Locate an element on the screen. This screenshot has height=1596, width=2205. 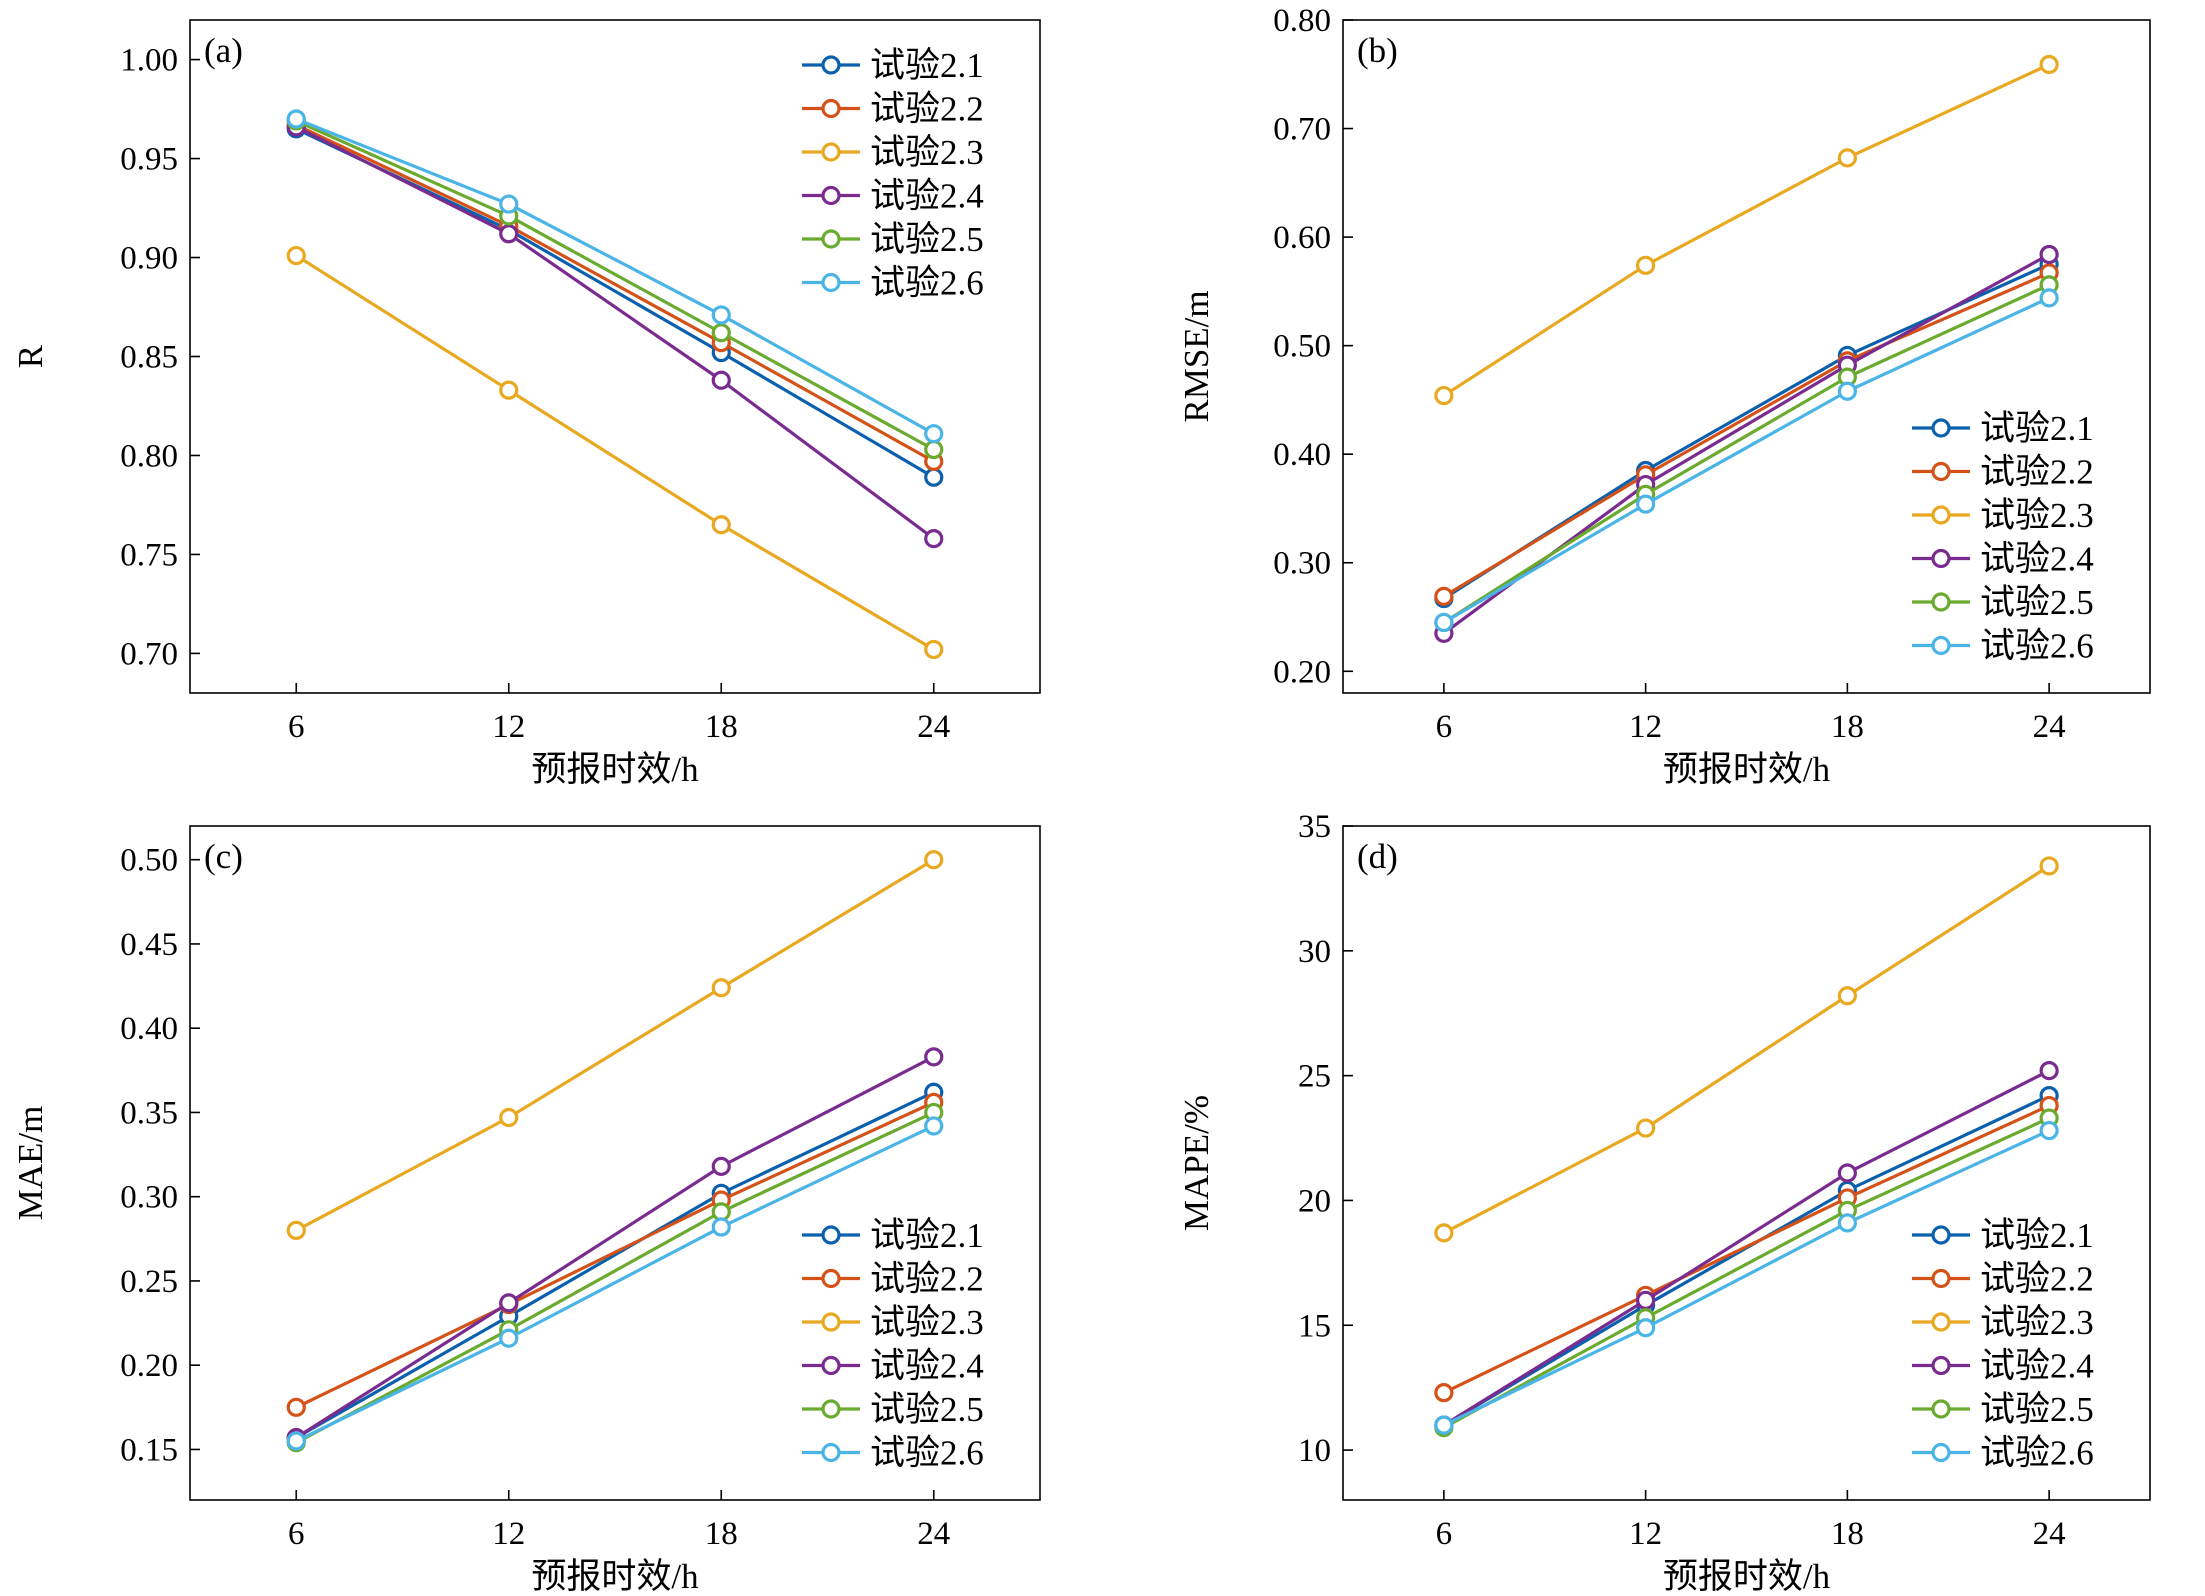
y-tick-label: 25 is located at coordinates (1314, 1077).